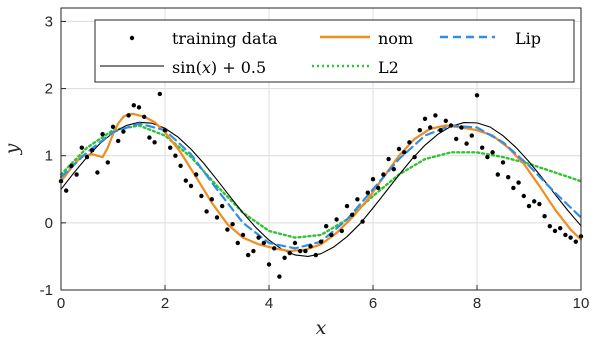 The width and height of the screenshot is (594, 343). I want to click on x-tick-label: 8, so click(477, 303).